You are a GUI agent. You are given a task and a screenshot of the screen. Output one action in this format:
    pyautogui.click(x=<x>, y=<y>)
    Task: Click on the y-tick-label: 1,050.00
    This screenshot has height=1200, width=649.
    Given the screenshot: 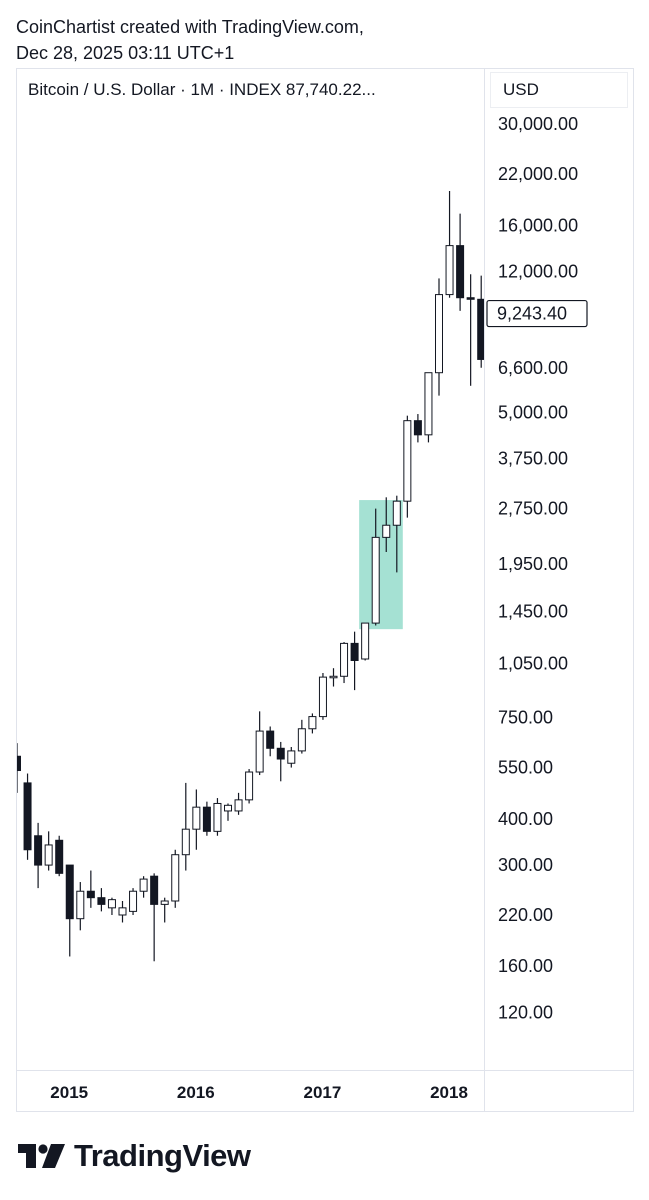 What is the action you would take?
    pyautogui.click(x=533, y=664)
    